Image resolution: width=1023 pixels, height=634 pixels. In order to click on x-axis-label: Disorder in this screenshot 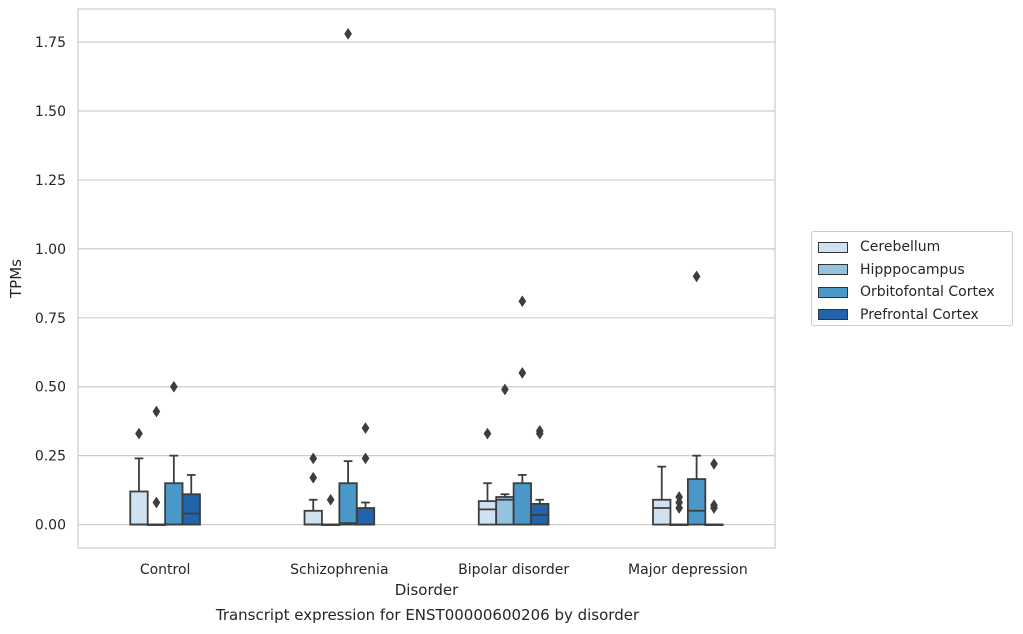, I will do `click(427, 590)`.